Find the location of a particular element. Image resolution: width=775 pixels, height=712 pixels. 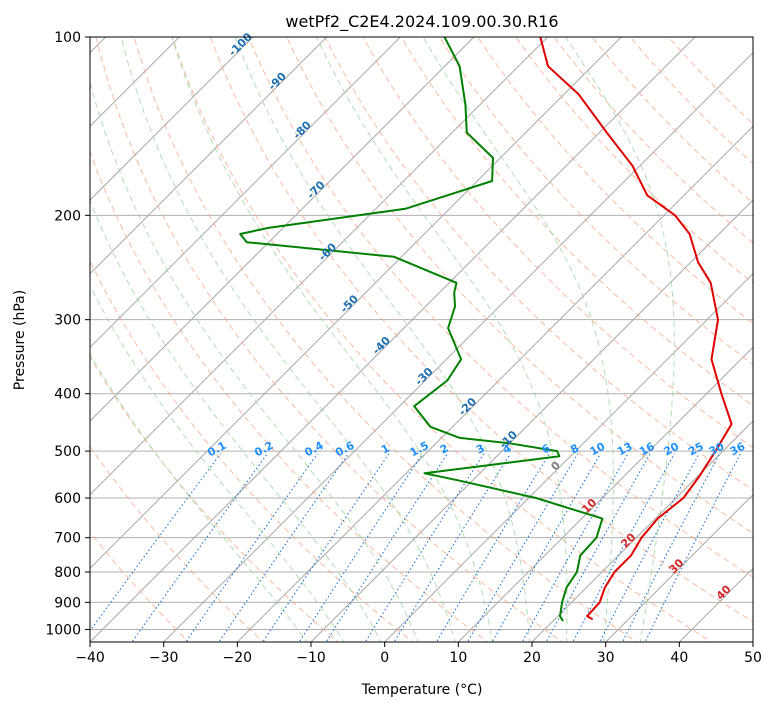

x-tick-label: −30 is located at coordinates (164, 658).